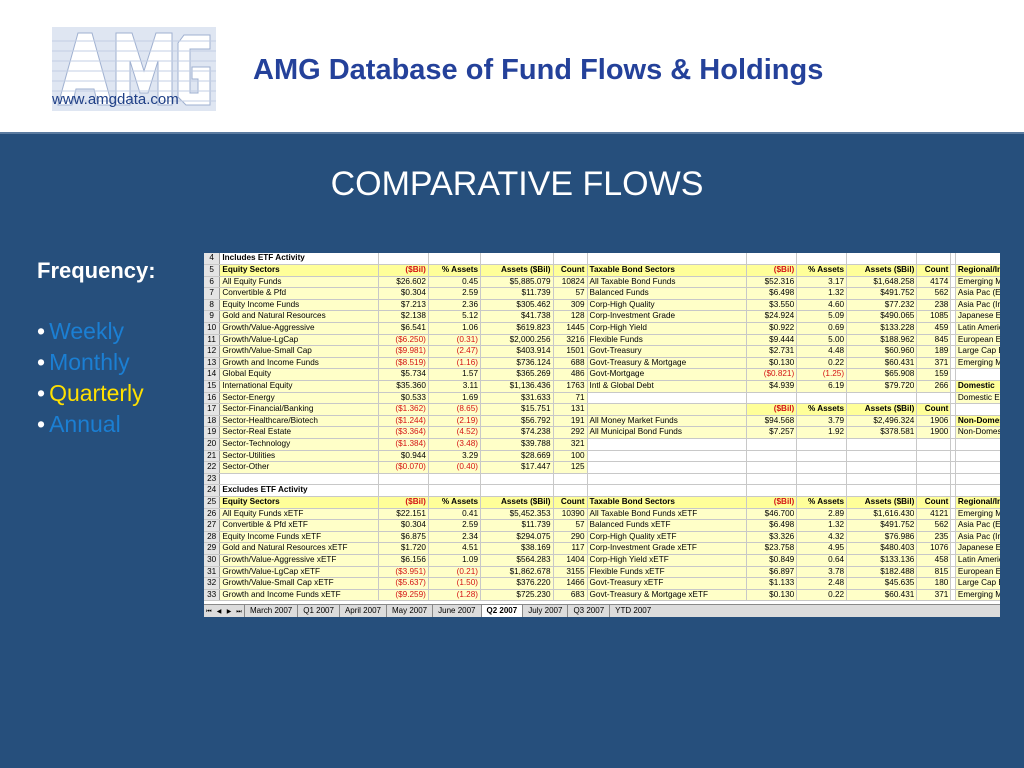 This screenshot has height=768, width=1024. Describe the element at coordinates (455, 398) in the screenshot. I see `table-cell: 1.69` at that location.